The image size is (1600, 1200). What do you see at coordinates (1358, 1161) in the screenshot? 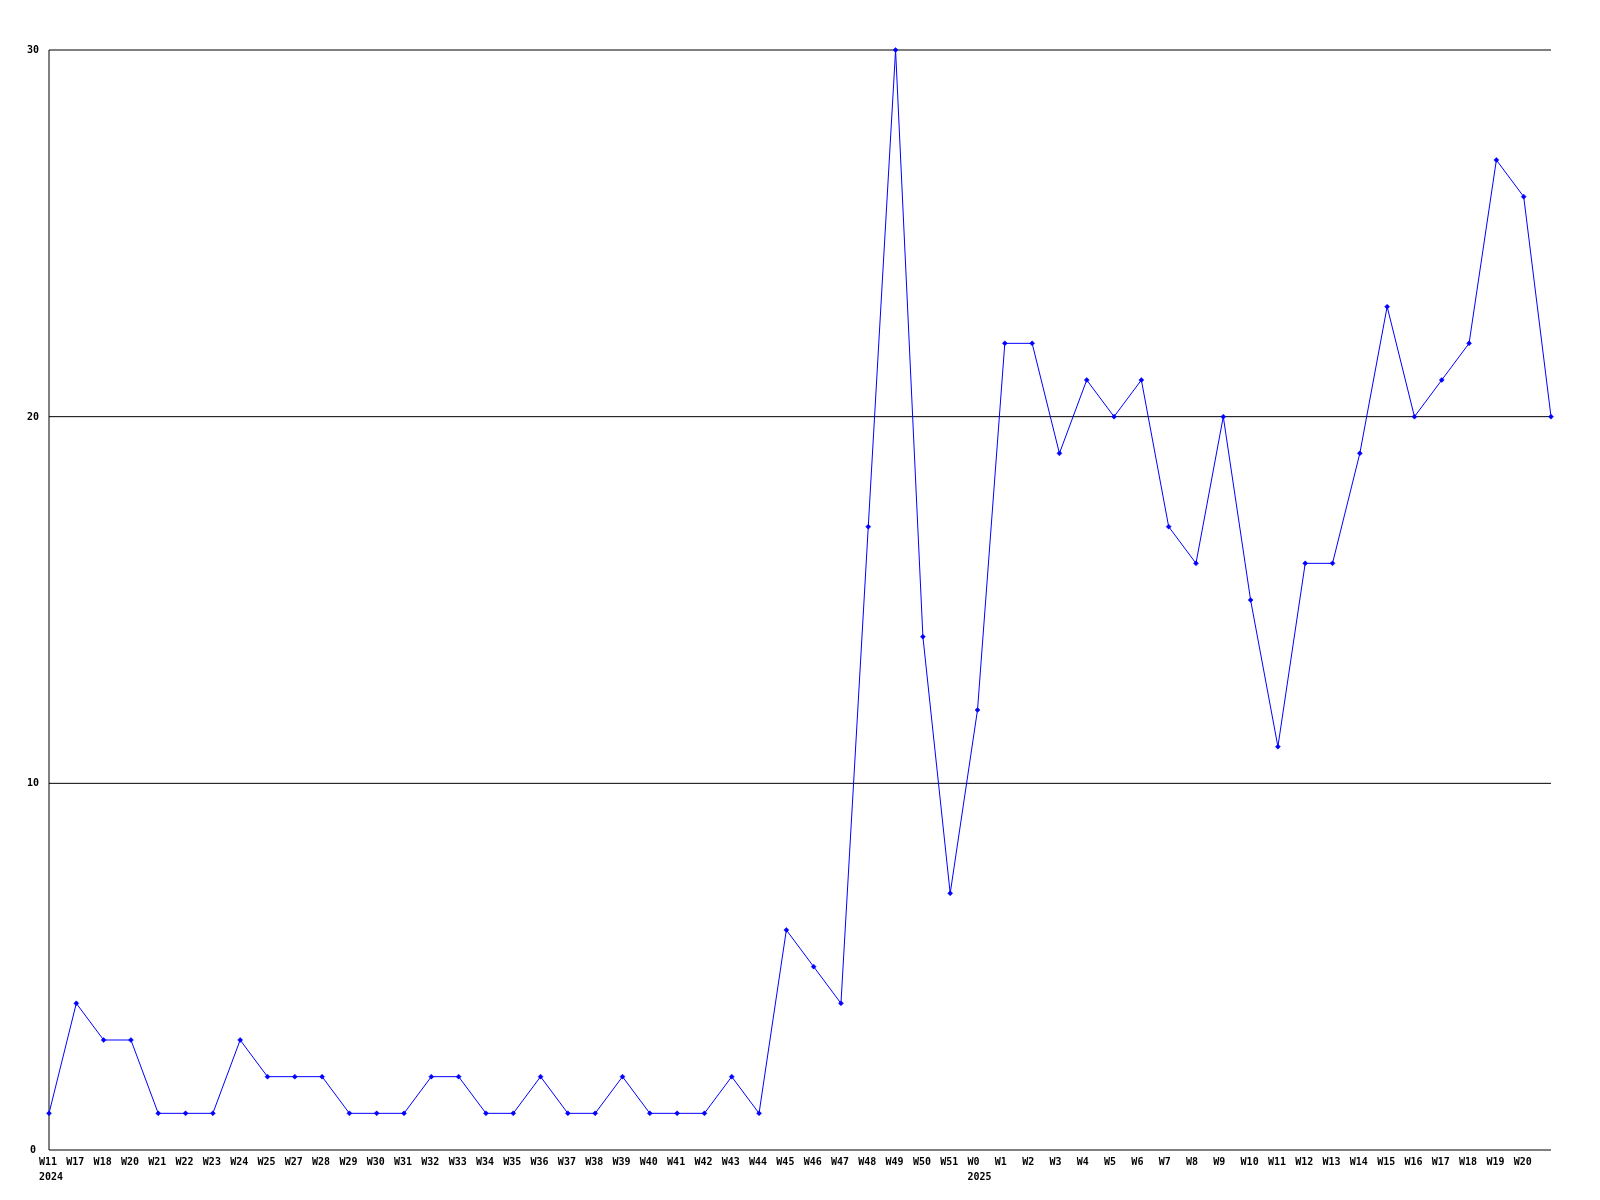
I see `x-tick-label: W14` at bounding box center [1358, 1161].